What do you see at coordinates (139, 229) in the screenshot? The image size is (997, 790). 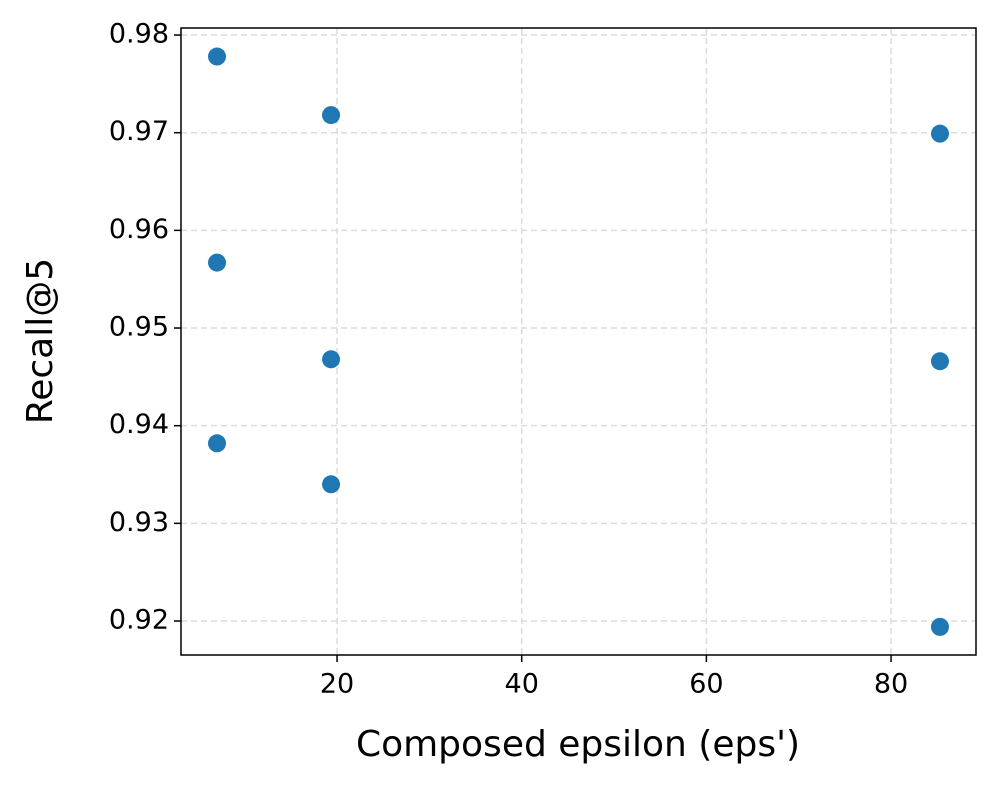 I see `y-tick-label: 0.96` at bounding box center [139, 229].